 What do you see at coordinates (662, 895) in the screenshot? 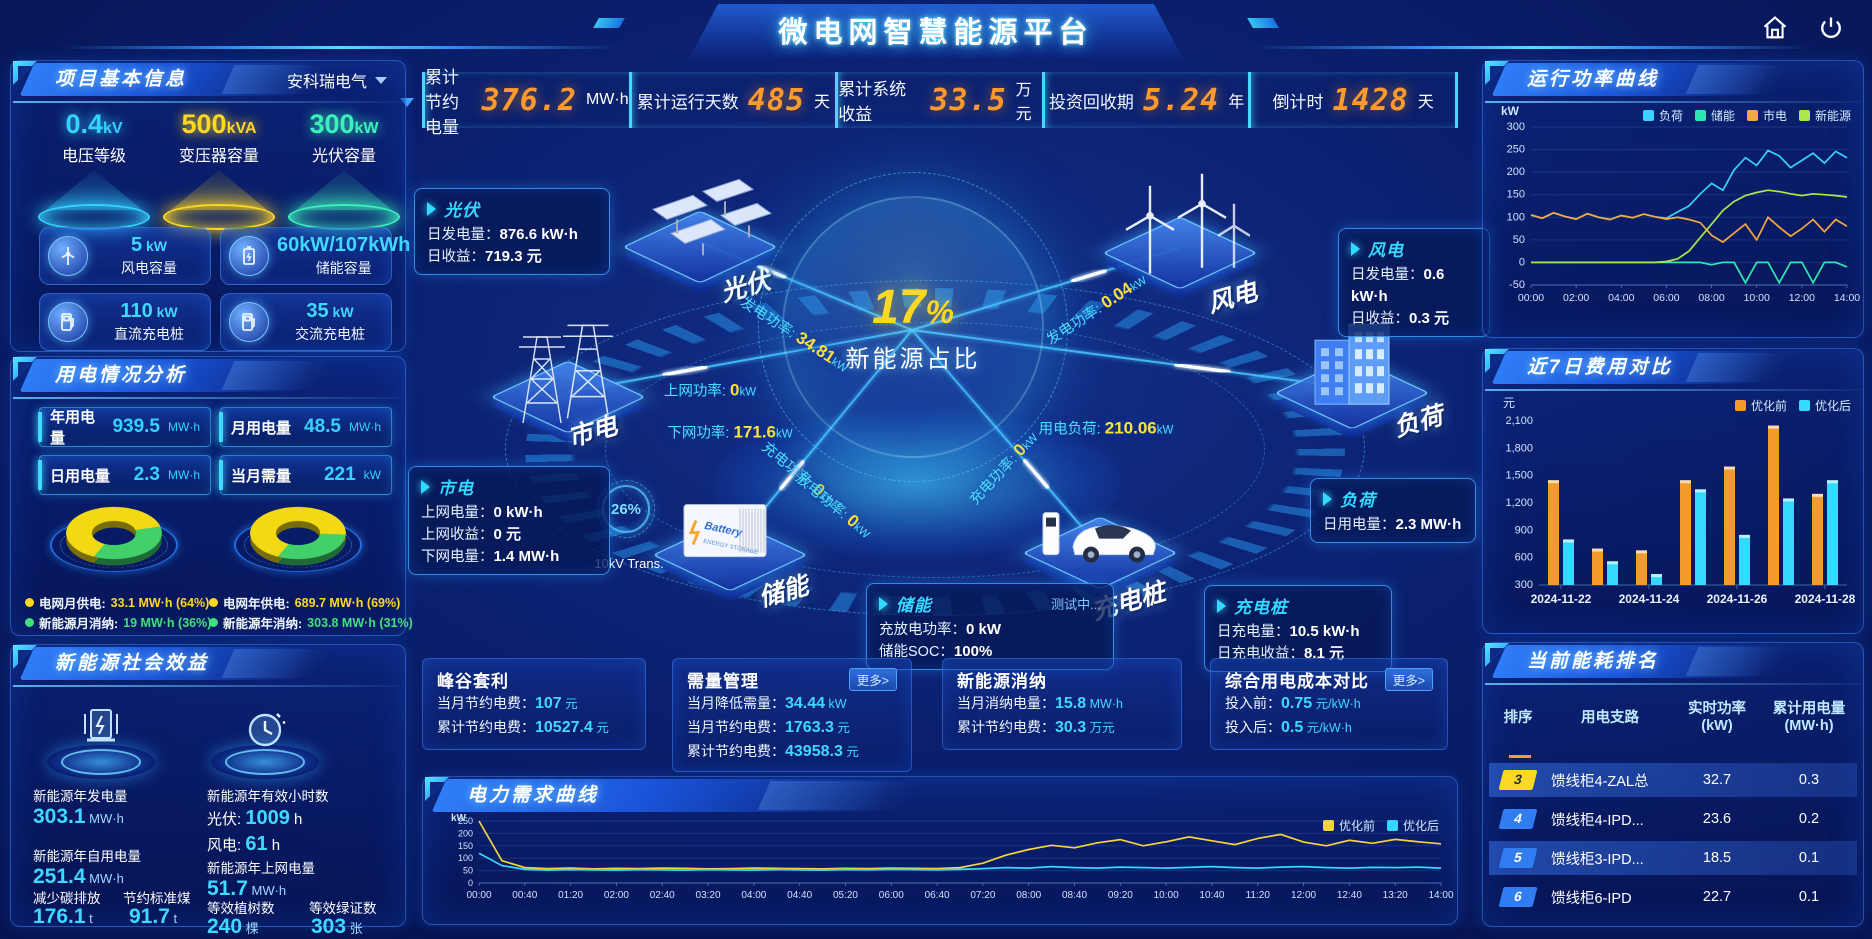
I see `svg-text: 02:40` at bounding box center [662, 895].